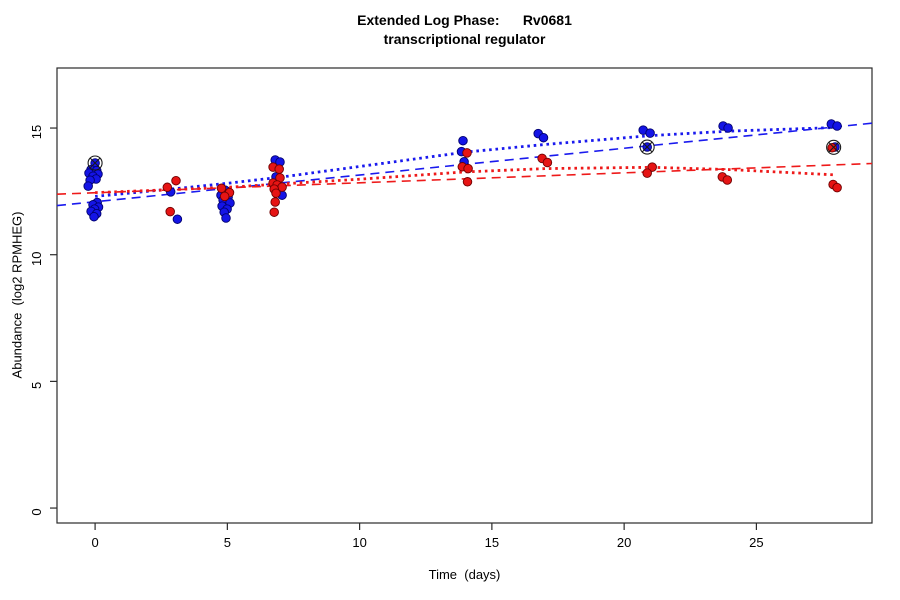 The height and width of the screenshot is (600, 900). I want to click on y-tick-label: 5, so click(36, 385).